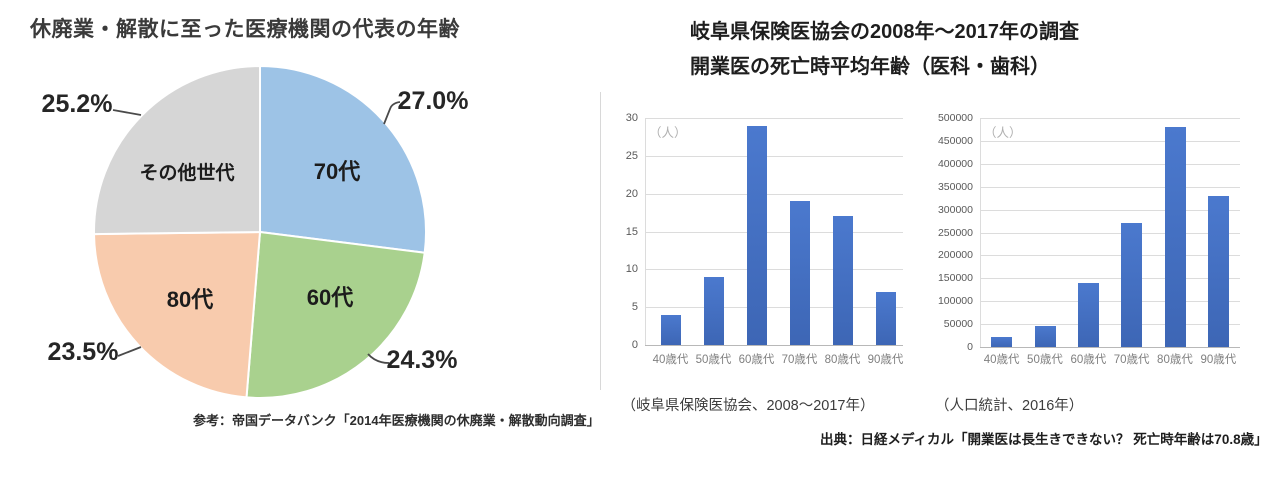 Image resolution: width=1280 pixels, height=482 pixels. Describe the element at coordinates (600, 241) in the screenshot. I see `panel-divider-line` at that location.